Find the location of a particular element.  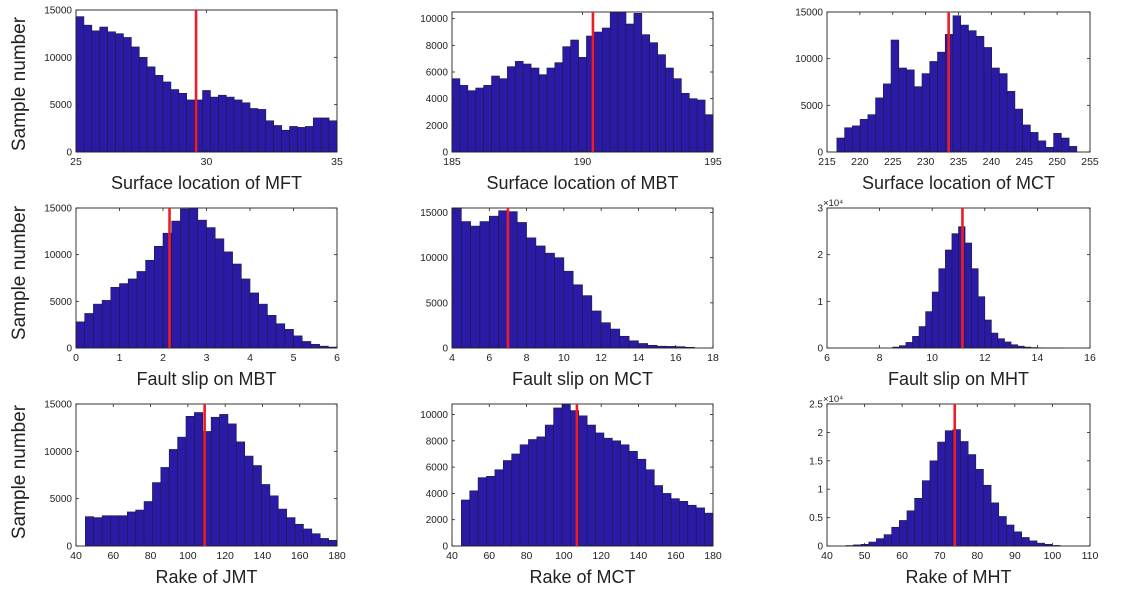

x-tick-label: 110 is located at coordinates (1090, 556).